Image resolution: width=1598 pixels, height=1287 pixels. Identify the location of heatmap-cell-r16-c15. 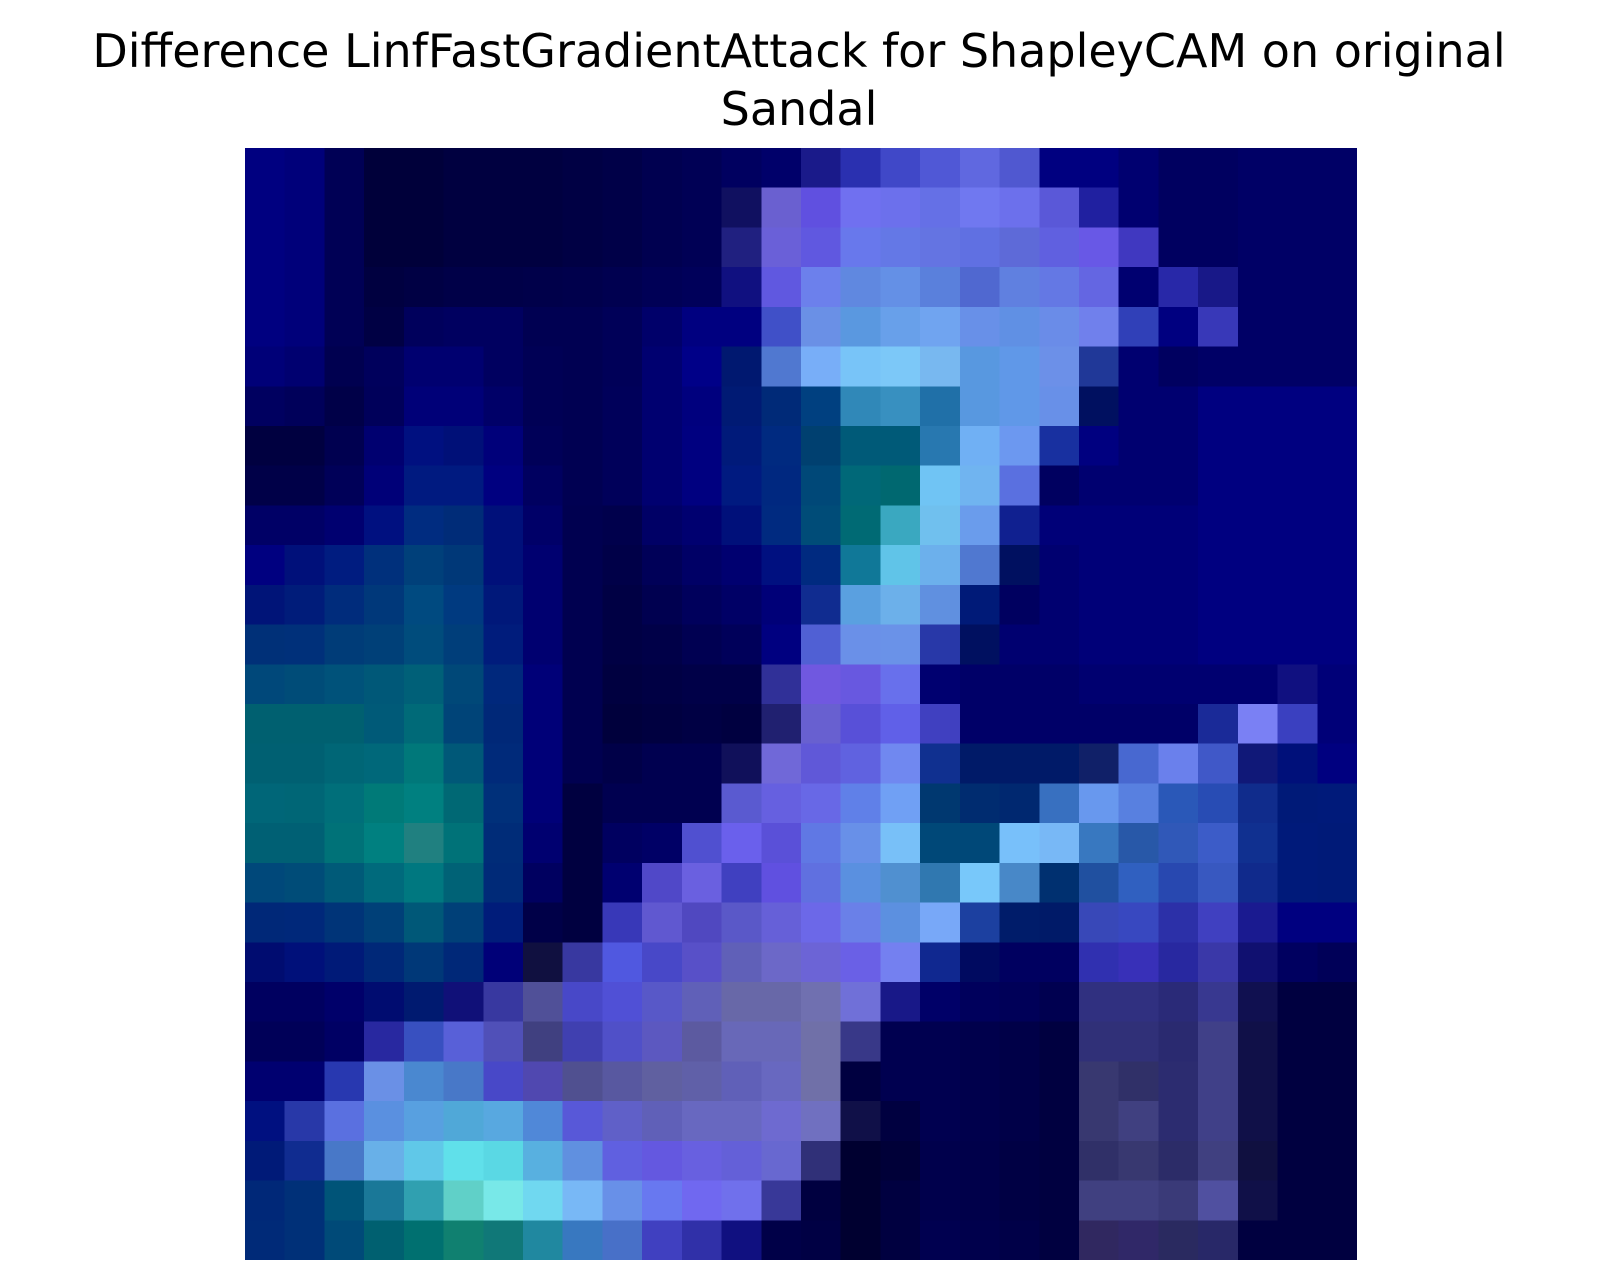
(861, 803).